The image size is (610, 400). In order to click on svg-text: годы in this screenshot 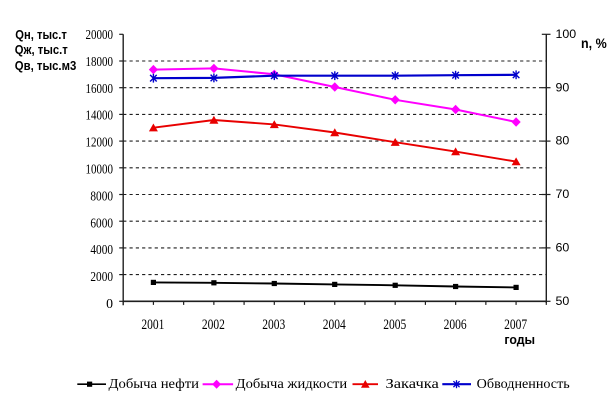, I will do `click(519, 339)`.